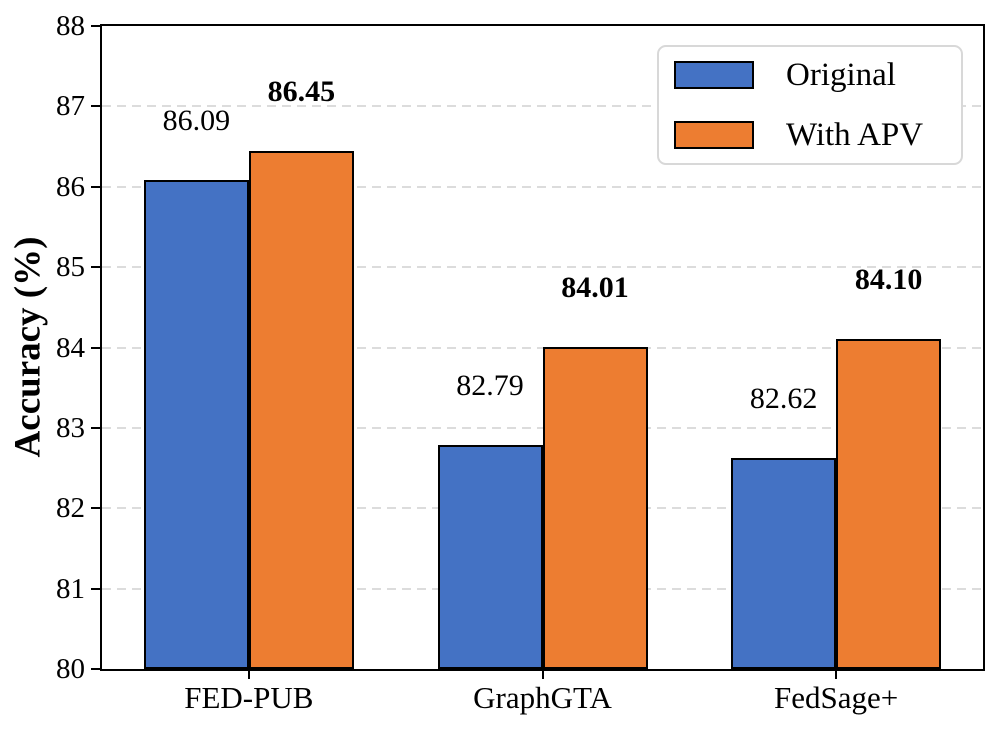 Image resolution: width=997 pixels, height=737 pixels. I want to click on x-tick-label-fed-pub: FED-PUB, so click(249, 697).